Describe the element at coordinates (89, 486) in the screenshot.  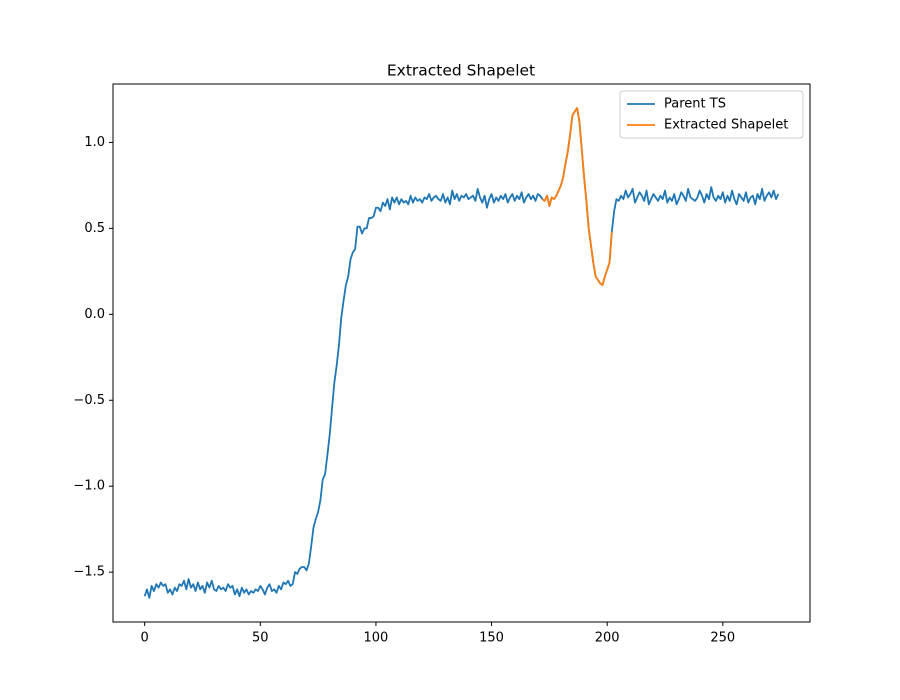
I see `y-tick-label: −1.0` at that location.